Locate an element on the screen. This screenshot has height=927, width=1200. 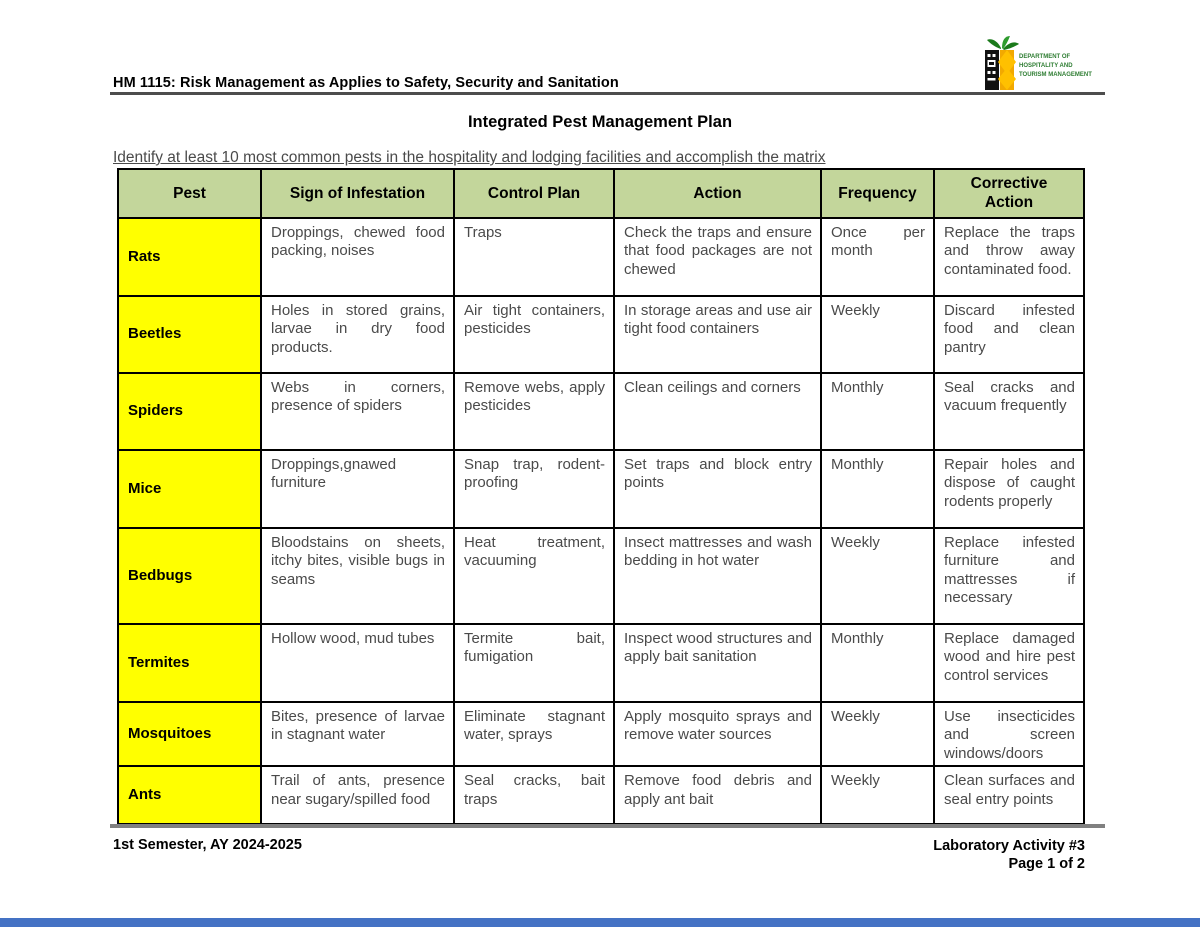
logo-text-line1: DEPARTMENT OF is located at coordinates (1045, 57).